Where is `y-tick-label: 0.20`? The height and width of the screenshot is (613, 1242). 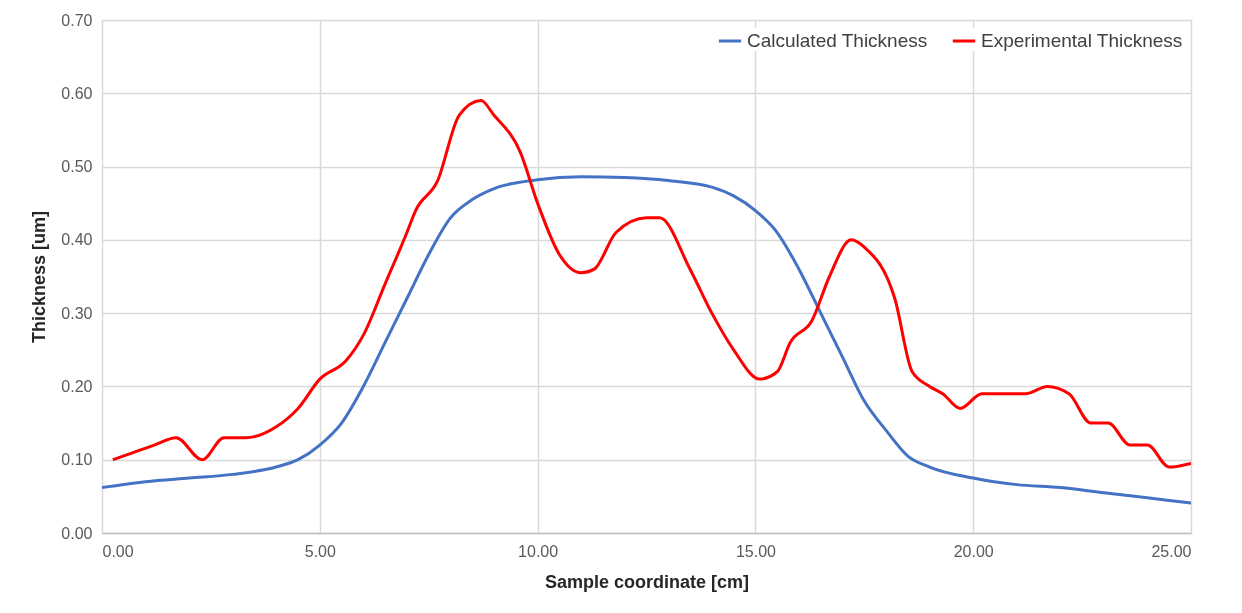
y-tick-label: 0.20 is located at coordinates (77, 386).